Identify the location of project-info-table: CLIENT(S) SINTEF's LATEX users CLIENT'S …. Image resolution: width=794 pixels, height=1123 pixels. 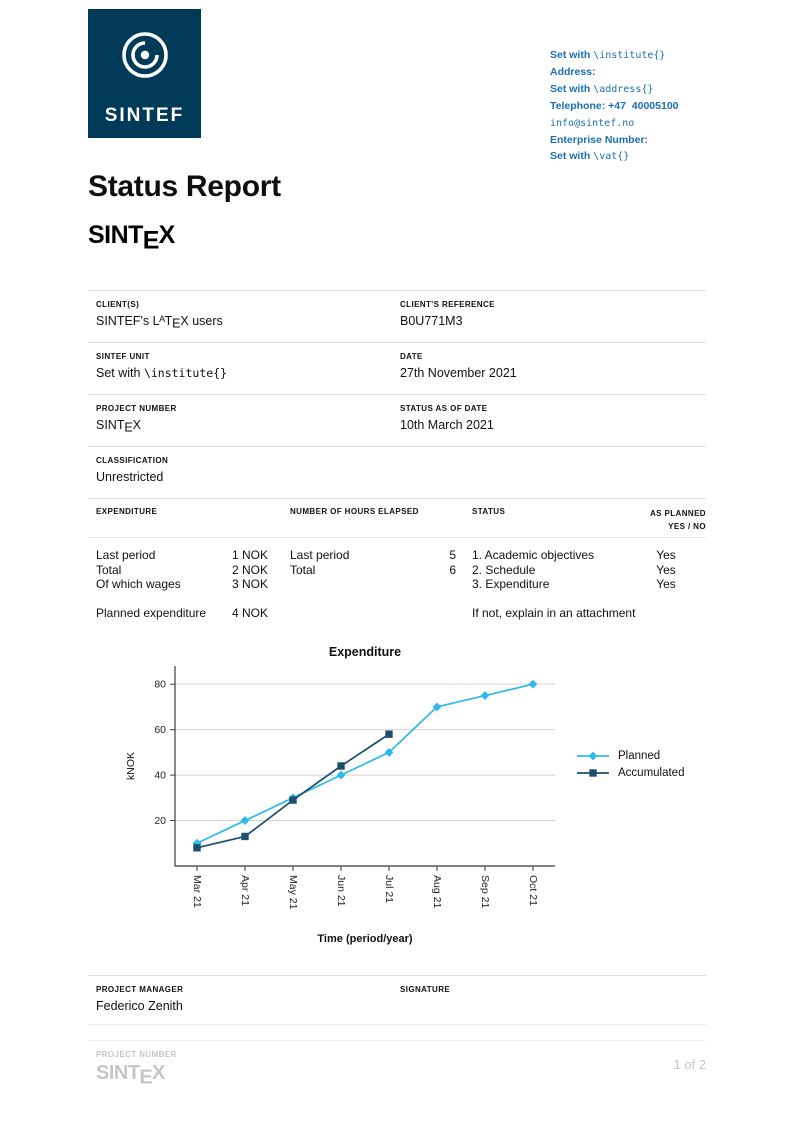
(397, 394).